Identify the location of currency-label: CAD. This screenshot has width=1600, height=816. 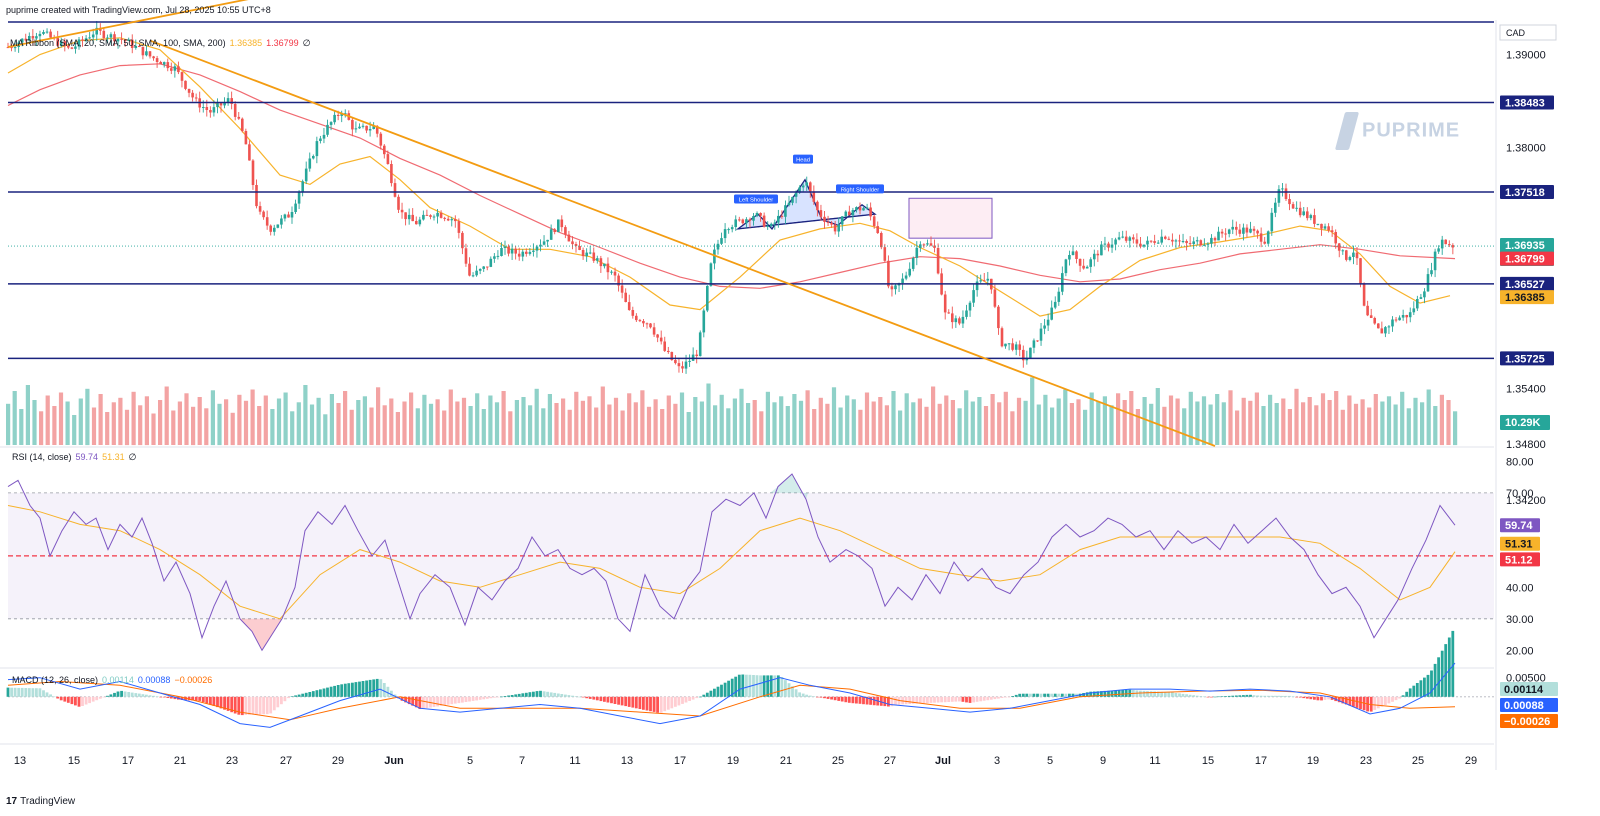
(1516, 33).